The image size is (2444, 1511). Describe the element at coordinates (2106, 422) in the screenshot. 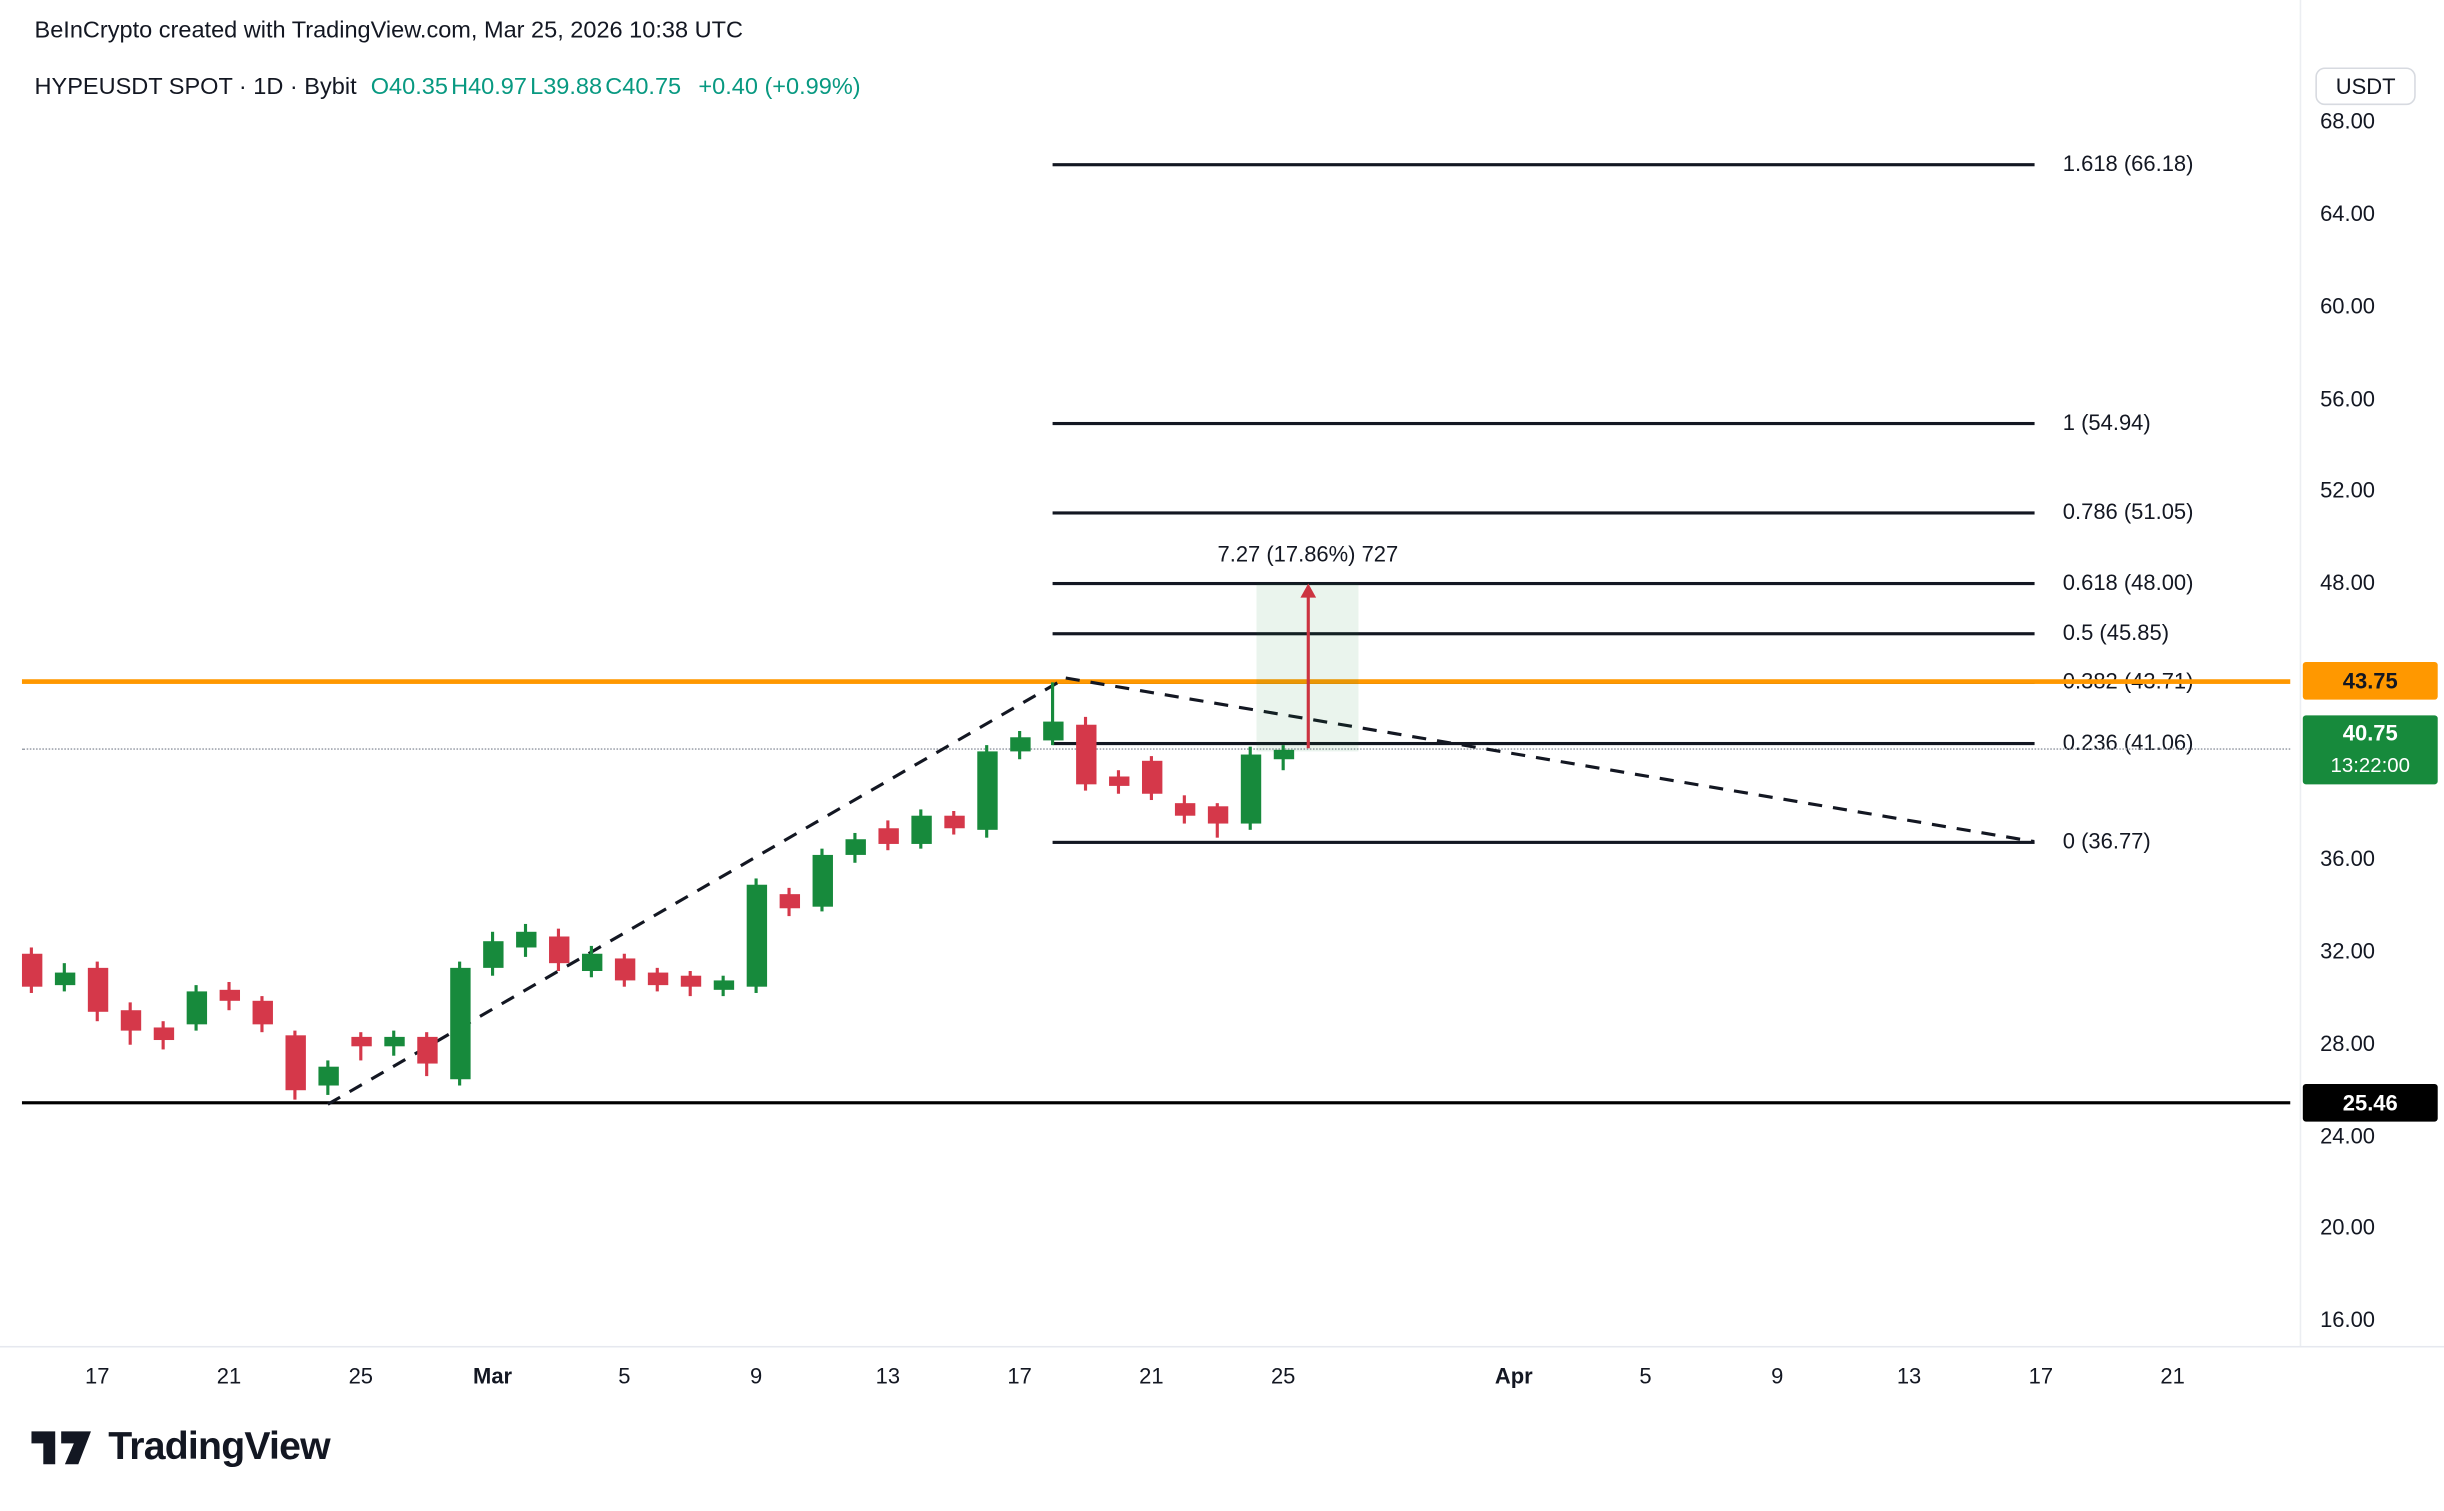

I see `fib-level-label: 1 (54.94)` at that location.